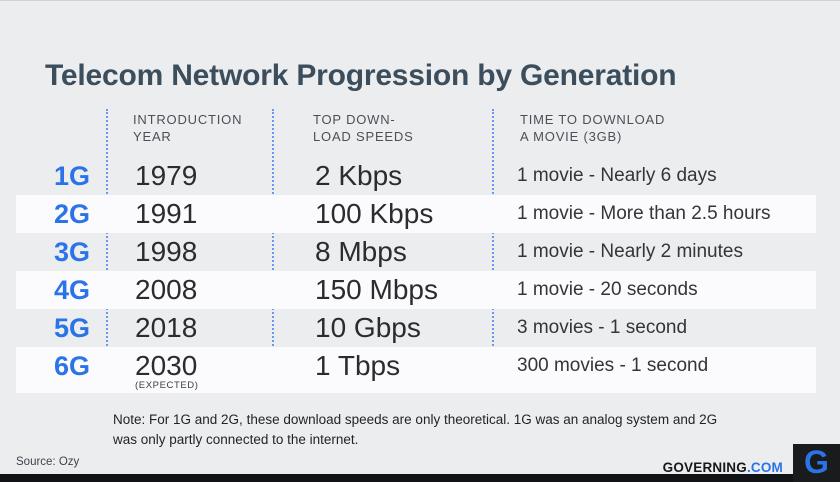 This screenshot has height=482, width=840. What do you see at coordinates (368, 327) in the screenshot?
I see `speed-value: 10 Gbps` at bounding box center [368, 327].